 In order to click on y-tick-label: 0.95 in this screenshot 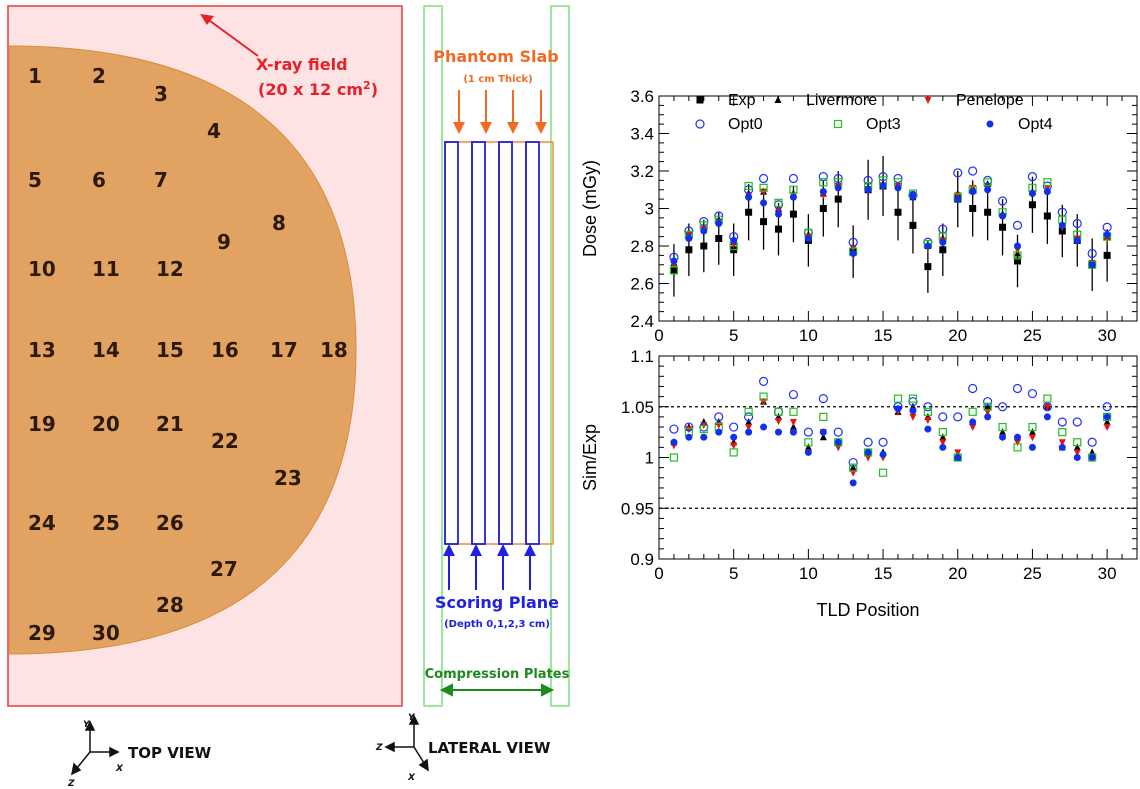, I will do `click(637, 508)`.